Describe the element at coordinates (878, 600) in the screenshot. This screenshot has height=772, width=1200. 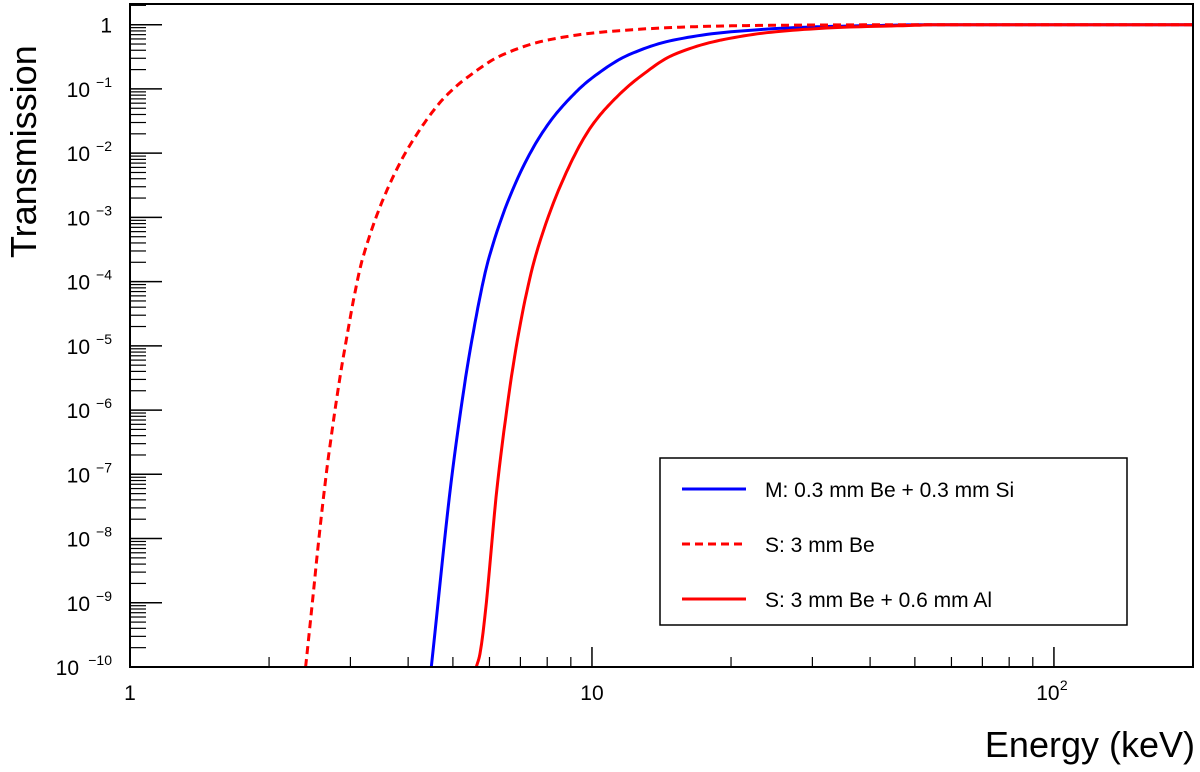
I see `legend-label-2: S: 3 mm Be + 0.6 mm Al` at that location.